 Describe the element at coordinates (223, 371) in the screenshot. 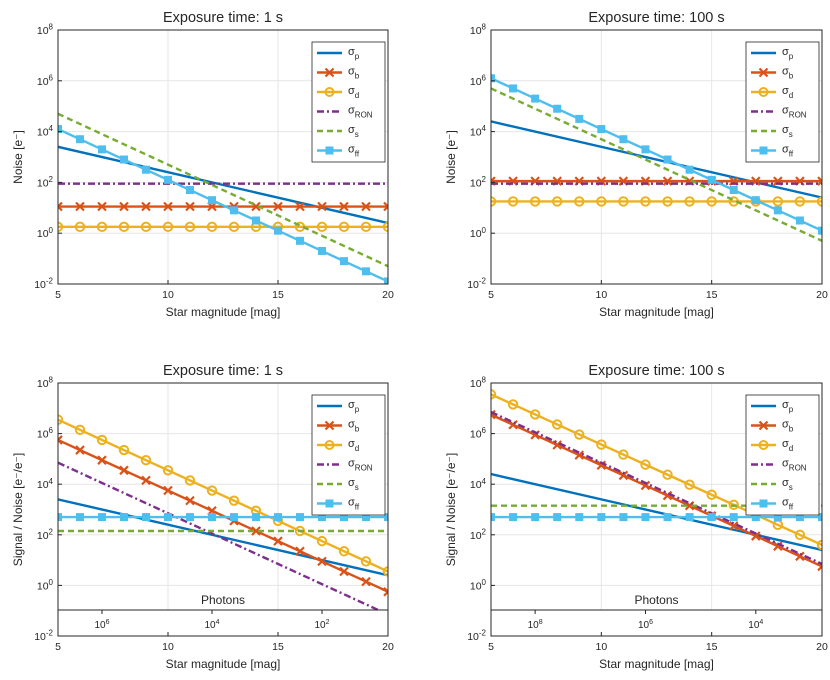

I see `chart-title: Exposure time: 1 s` at that location.